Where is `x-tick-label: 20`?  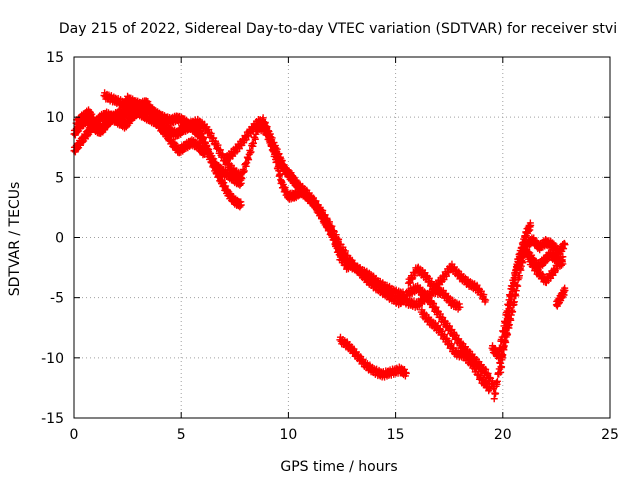 x-tick-label: 20 is located at coordinates (503, 435).